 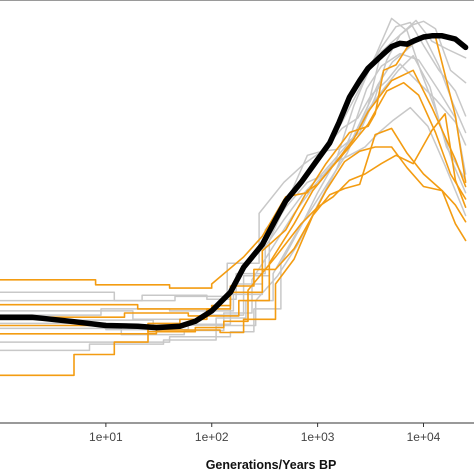 What do you see at coordinates (106, 437) in the screenshot?
I see `x-tick-label: 1e+01` at bounding box center [106, 437].